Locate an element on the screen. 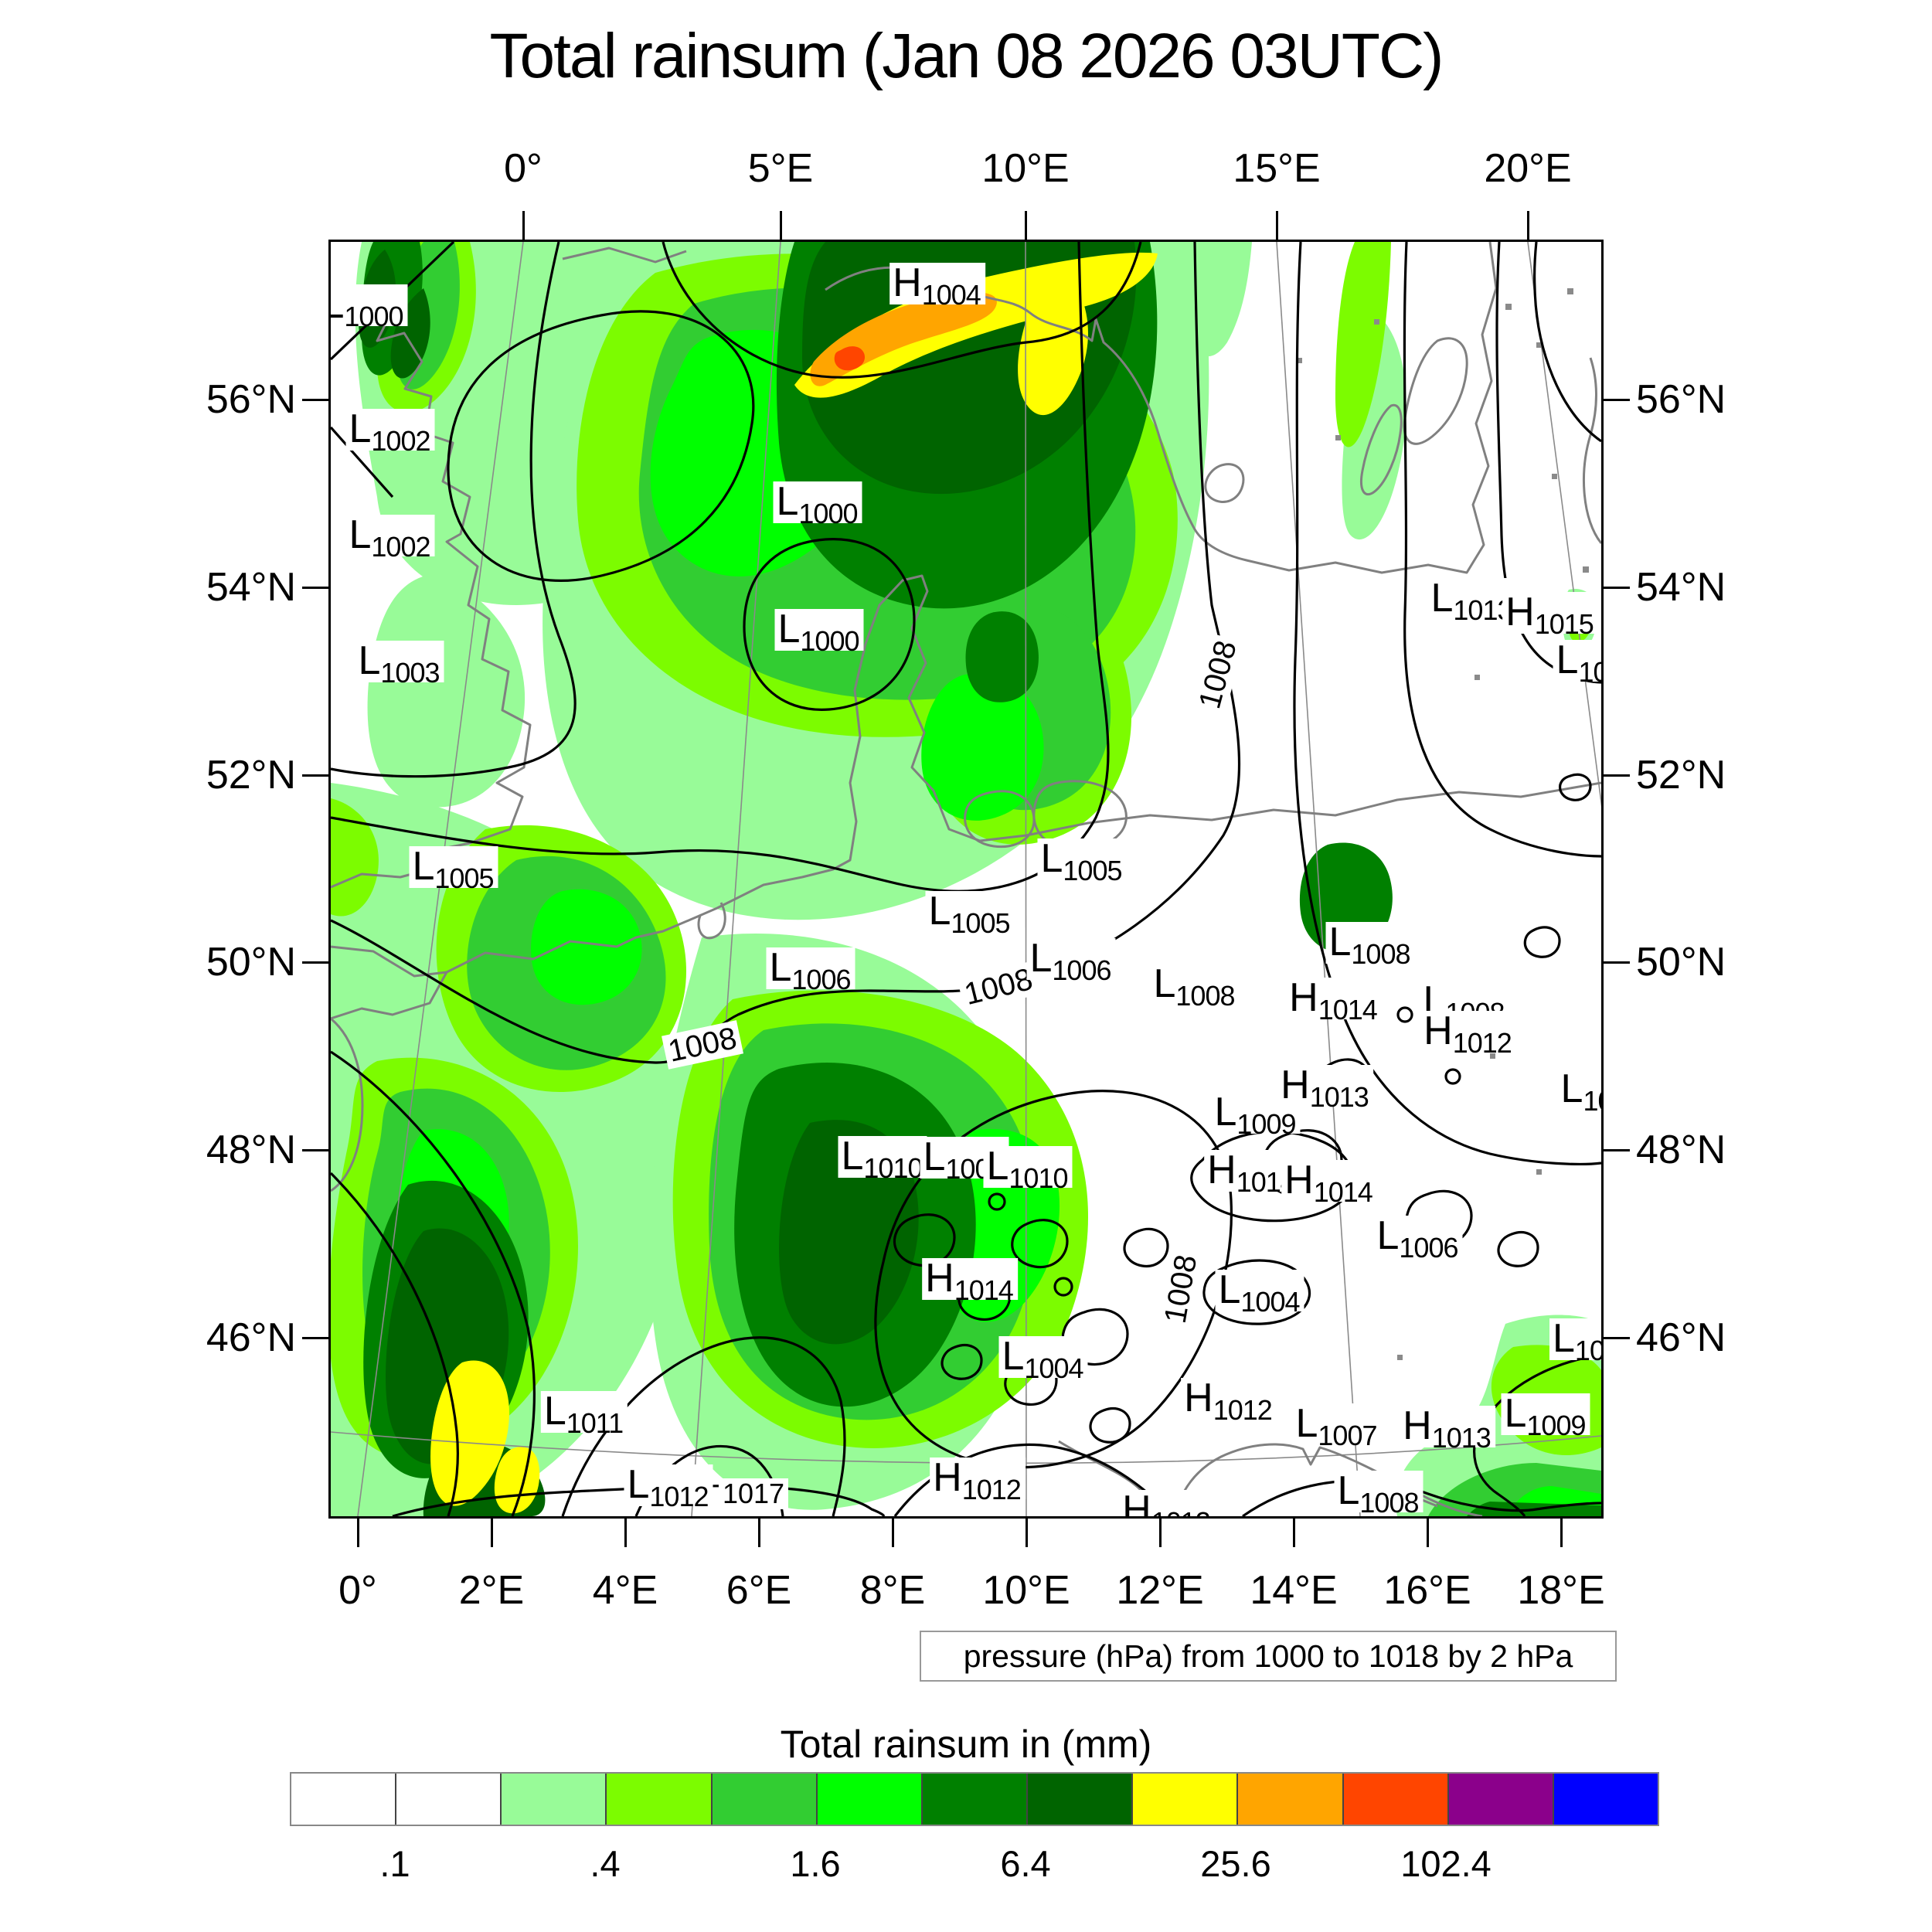 This screenshot has width=1932, height=1932. left-axis-label: 52°N is located at coordinates (251, 776).